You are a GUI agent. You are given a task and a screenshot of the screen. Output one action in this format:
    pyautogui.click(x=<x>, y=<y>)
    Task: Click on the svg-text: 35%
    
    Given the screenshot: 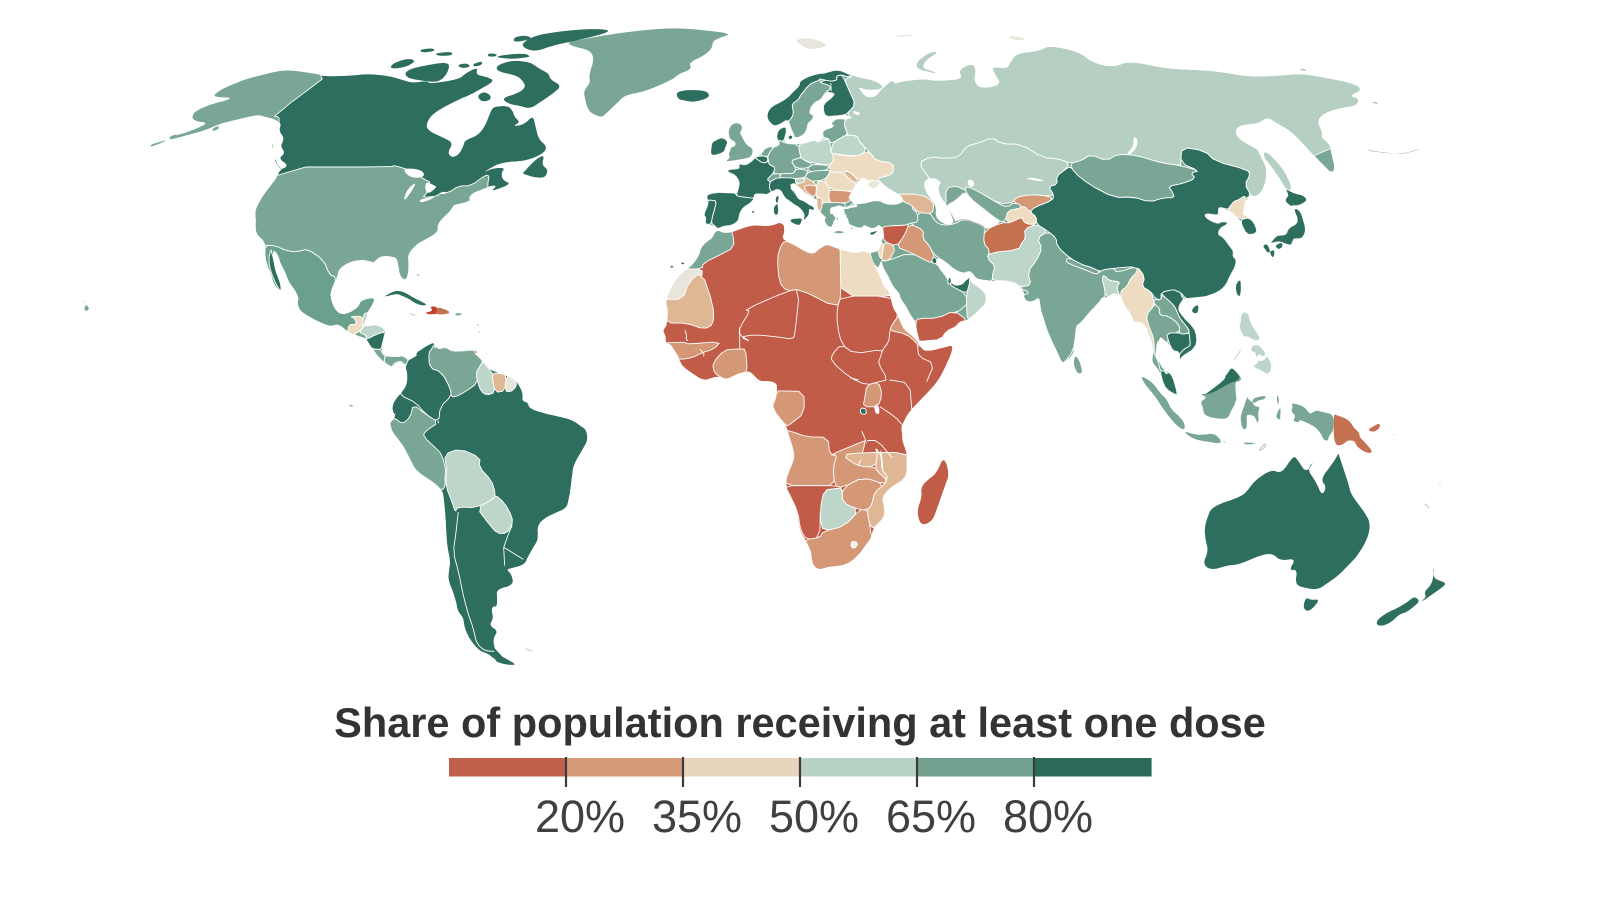 What is the action you would take?
    pyautogui.click(x=697, y=816)
    